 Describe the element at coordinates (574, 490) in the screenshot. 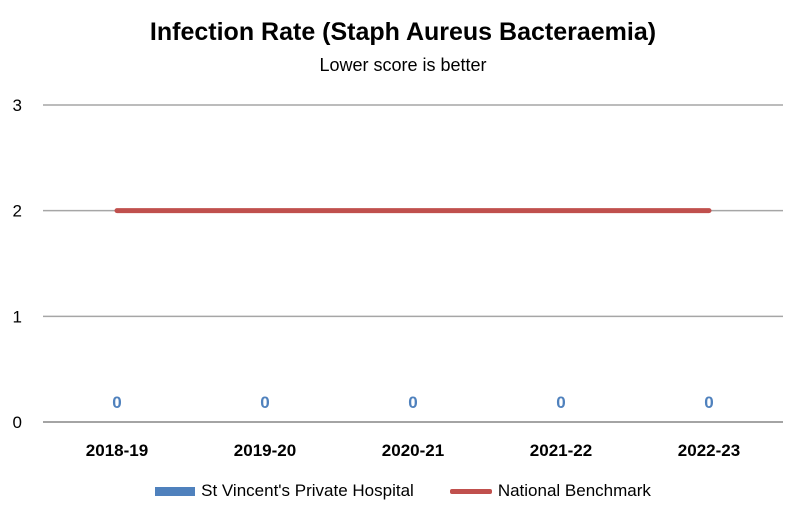

I see `legend-label-benchmark: National Benchmark` at that location.